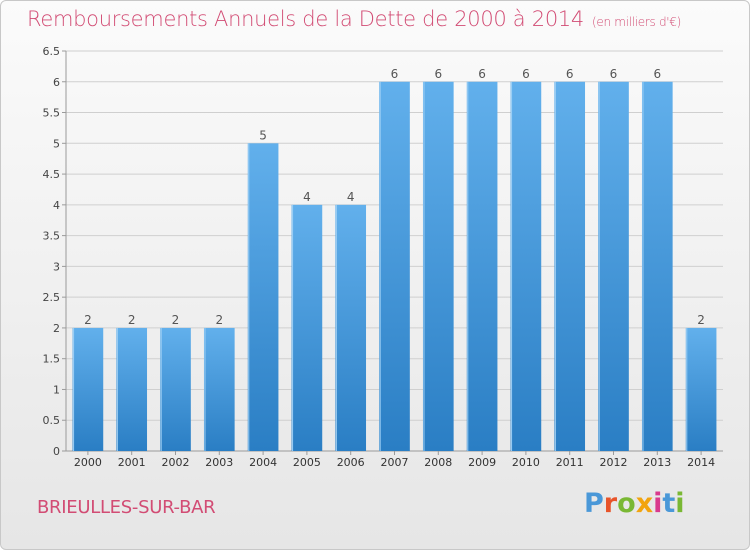 The image size is (750, 550). Describe the element at coordinates (52, 236) in the screenshot. I see `y-tick-label: 3.5` at that location.